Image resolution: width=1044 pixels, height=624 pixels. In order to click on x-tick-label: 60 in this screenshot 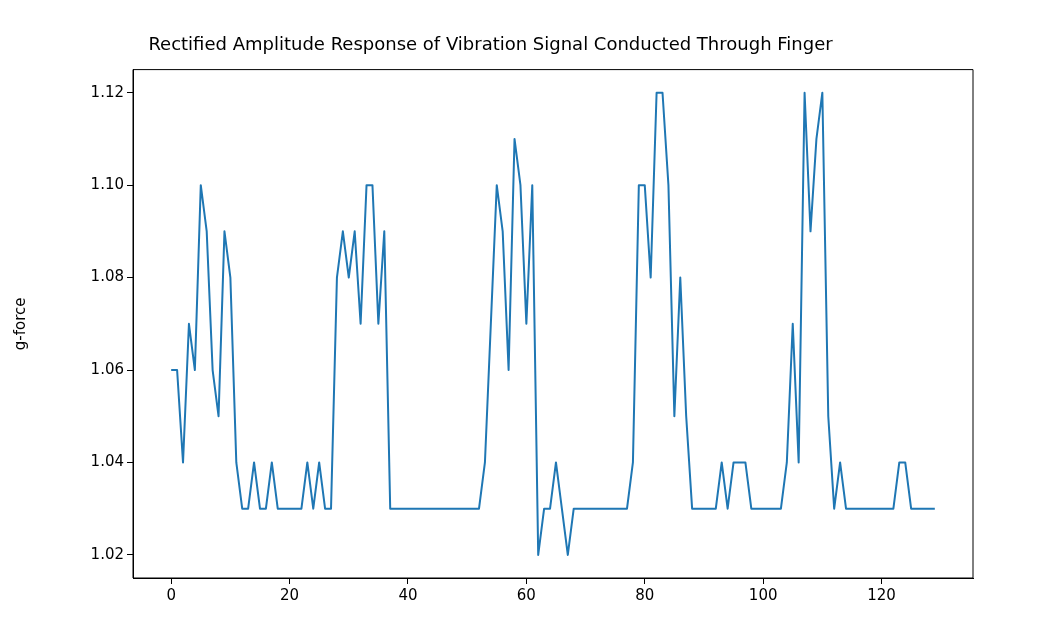, I will do `click(526, 594)`.